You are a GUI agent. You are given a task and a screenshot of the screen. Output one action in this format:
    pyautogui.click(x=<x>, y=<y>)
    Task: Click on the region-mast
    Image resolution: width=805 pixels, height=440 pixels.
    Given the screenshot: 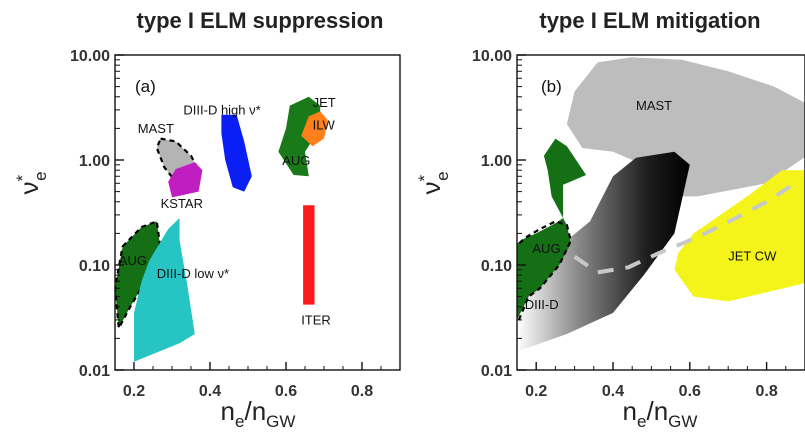 What is the action you would take?
    pyautogui.click(x=685, y=127)
    